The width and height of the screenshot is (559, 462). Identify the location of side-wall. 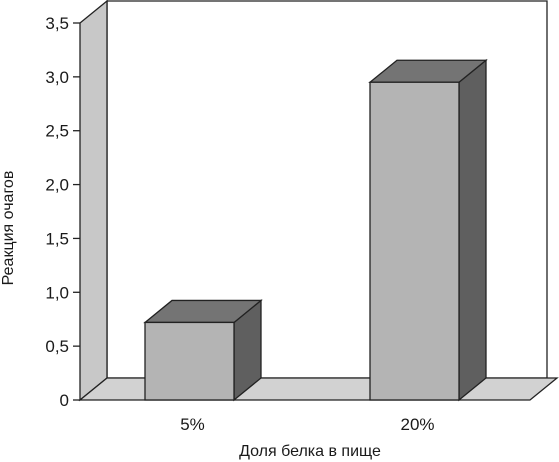
(93, 201).